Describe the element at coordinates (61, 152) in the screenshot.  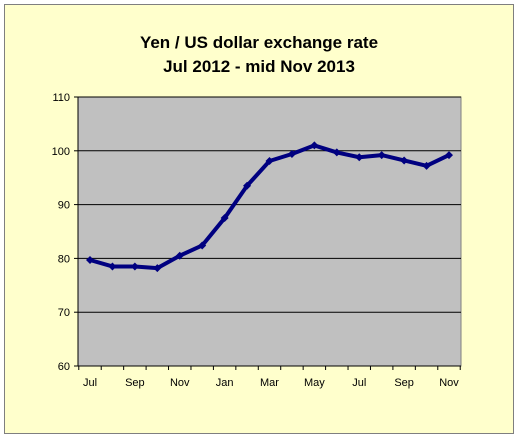
I see `y-tick-label: 100` at that location.